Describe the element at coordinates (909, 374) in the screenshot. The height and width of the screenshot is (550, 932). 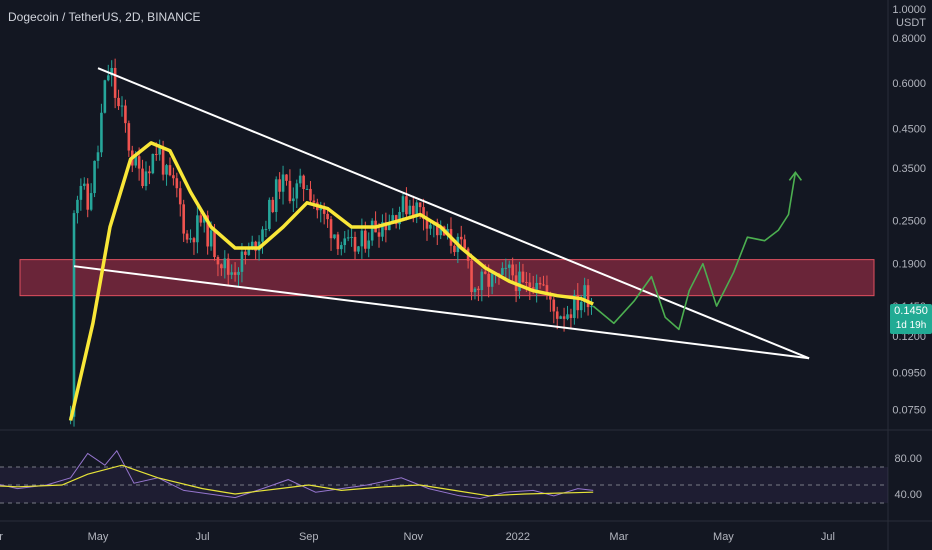
I see `price-axis-tick: 0.0950` at that location.